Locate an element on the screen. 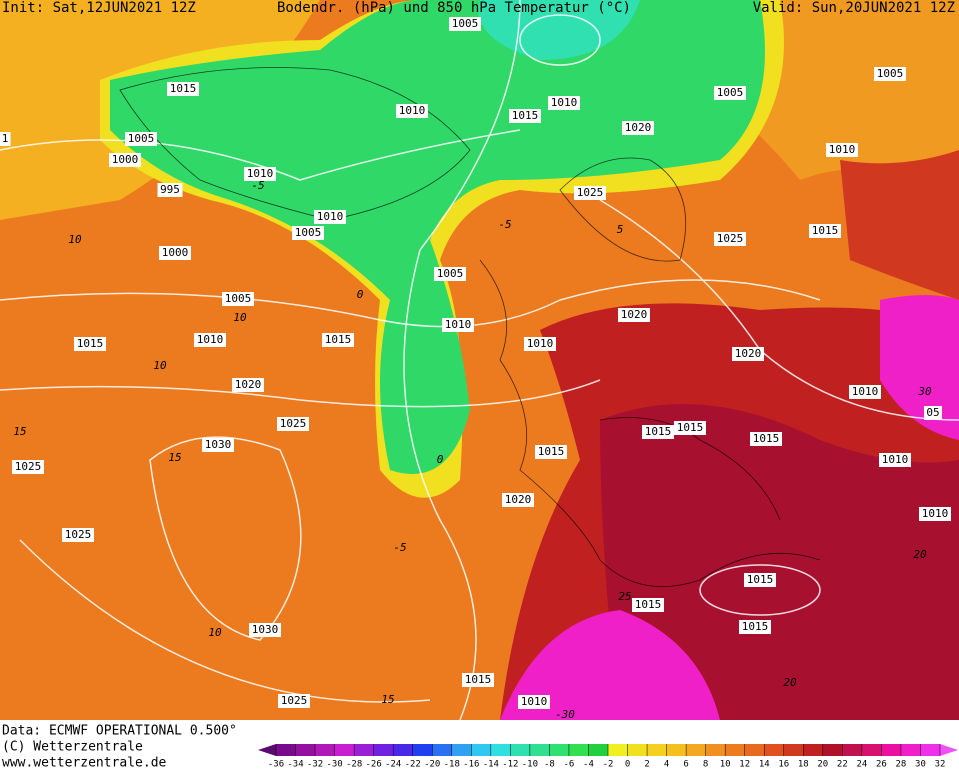  colorbar-label: -26 is located at coordinates (374, 765).